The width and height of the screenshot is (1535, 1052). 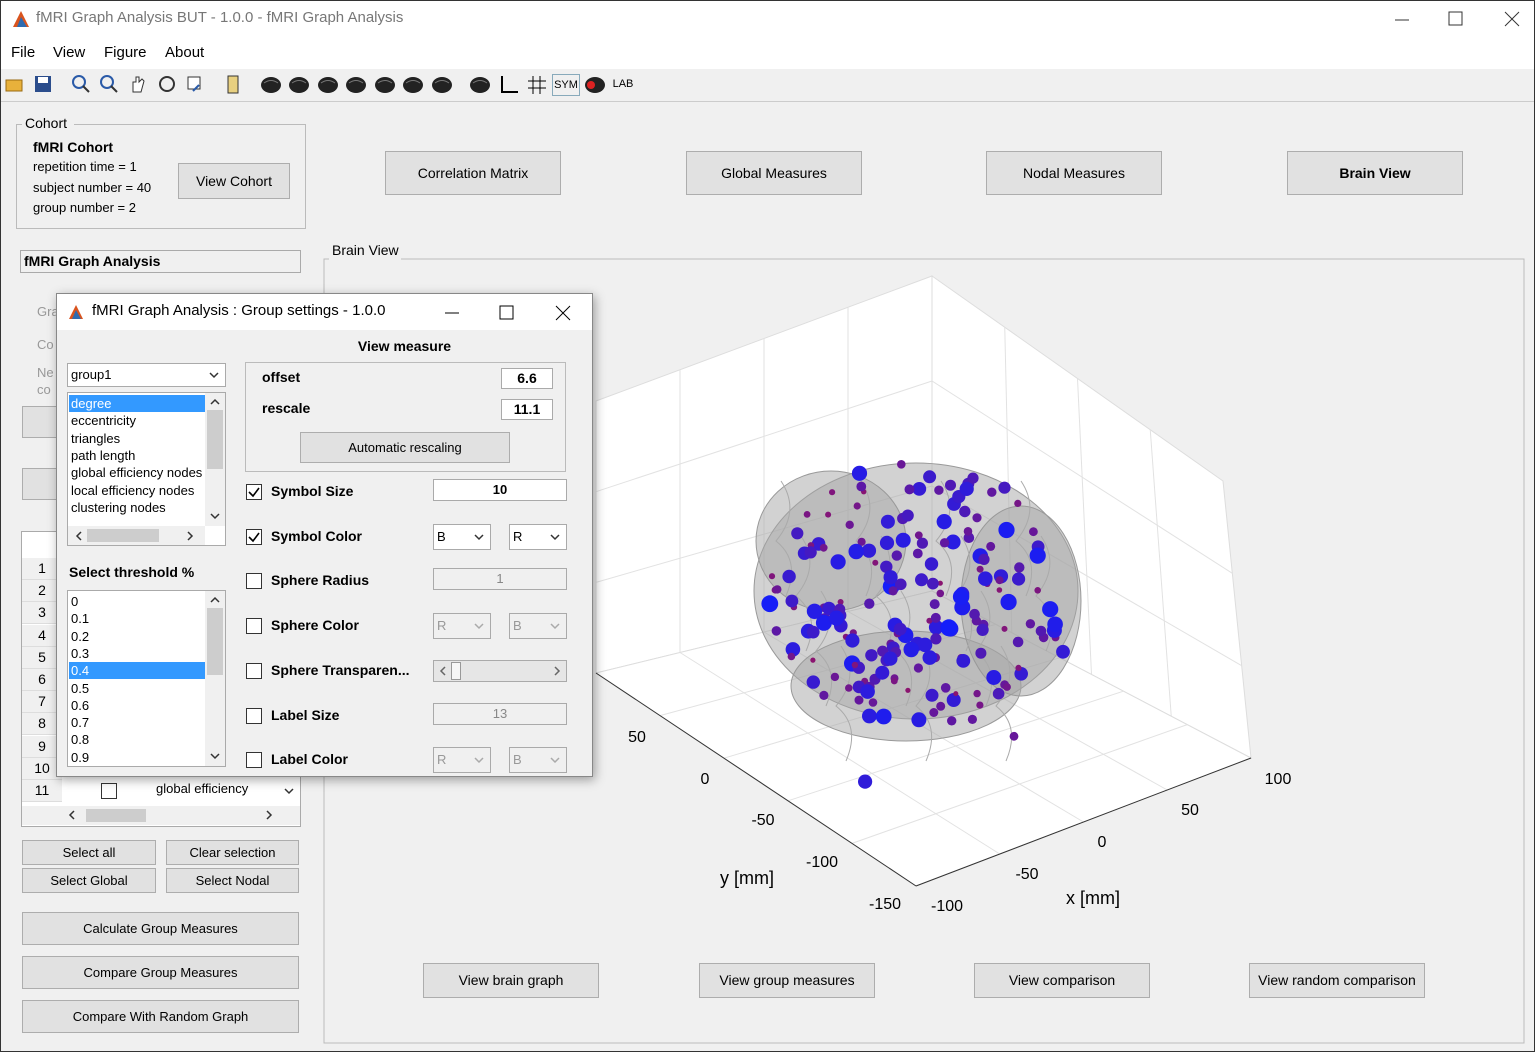 I want to click on list-item: 0.9, so click(x=80, y=757).